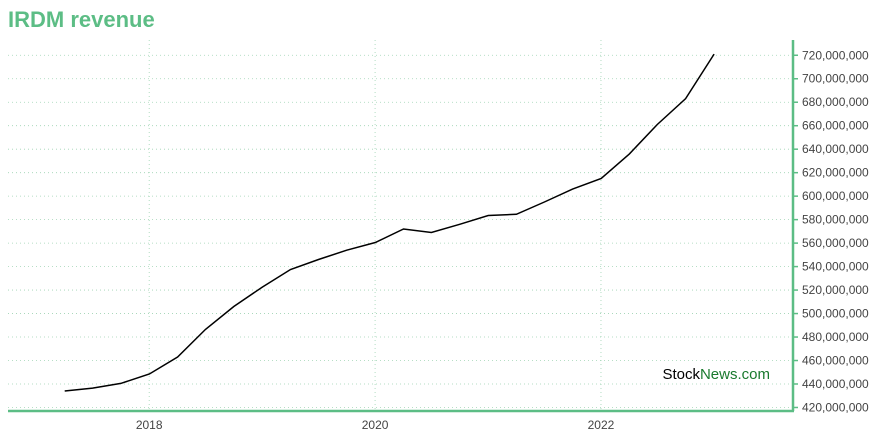 The image size is (880, 440). I want to click on y-tick-label: 680,000,000, so click(835, 102).